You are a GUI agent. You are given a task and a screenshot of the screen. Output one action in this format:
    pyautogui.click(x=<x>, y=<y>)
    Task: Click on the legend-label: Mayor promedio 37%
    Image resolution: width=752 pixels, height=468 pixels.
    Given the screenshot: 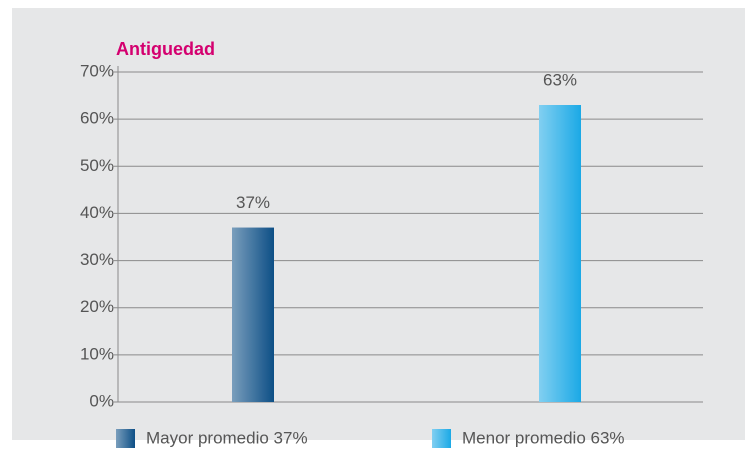 What is the action you would take?
    pyautogui.click(x=227, y=437)
    